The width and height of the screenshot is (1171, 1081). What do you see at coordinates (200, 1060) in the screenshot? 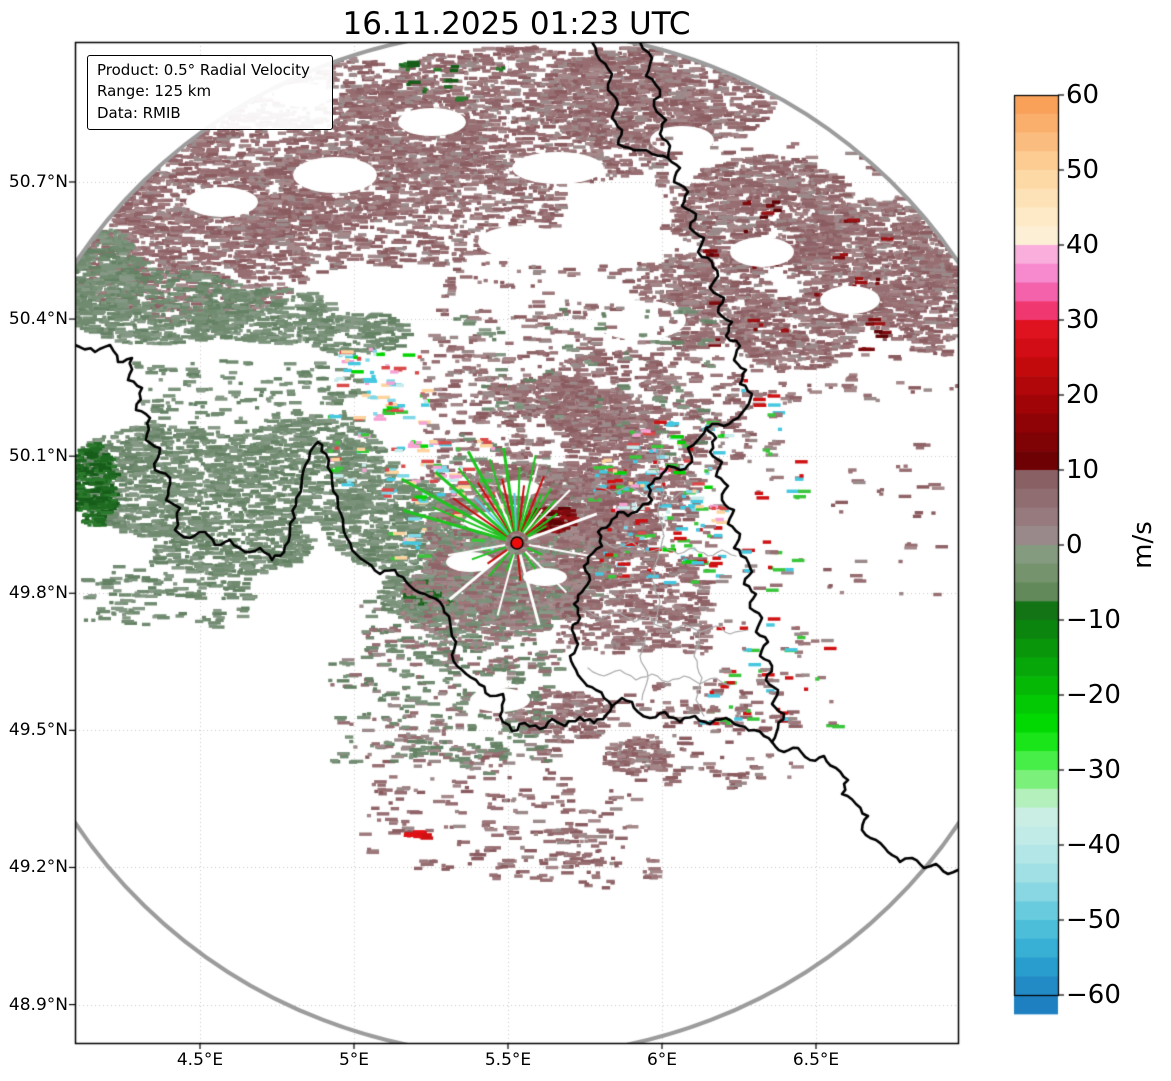
I see `lon-tick-label: 4.5°E` at bounding box center [200, 1060].